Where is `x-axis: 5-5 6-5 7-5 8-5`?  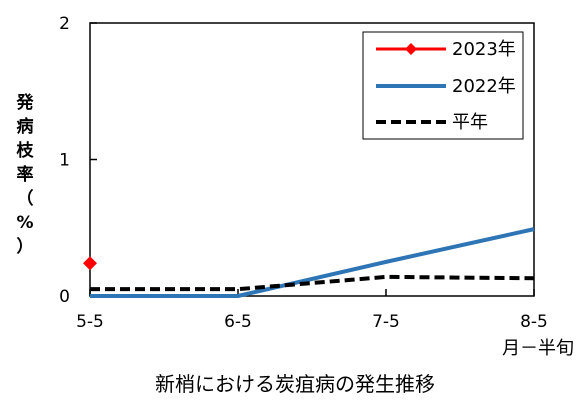
x-axis: 5-5 6-5 7-5 8-5 is located at coordinates (312, 310).